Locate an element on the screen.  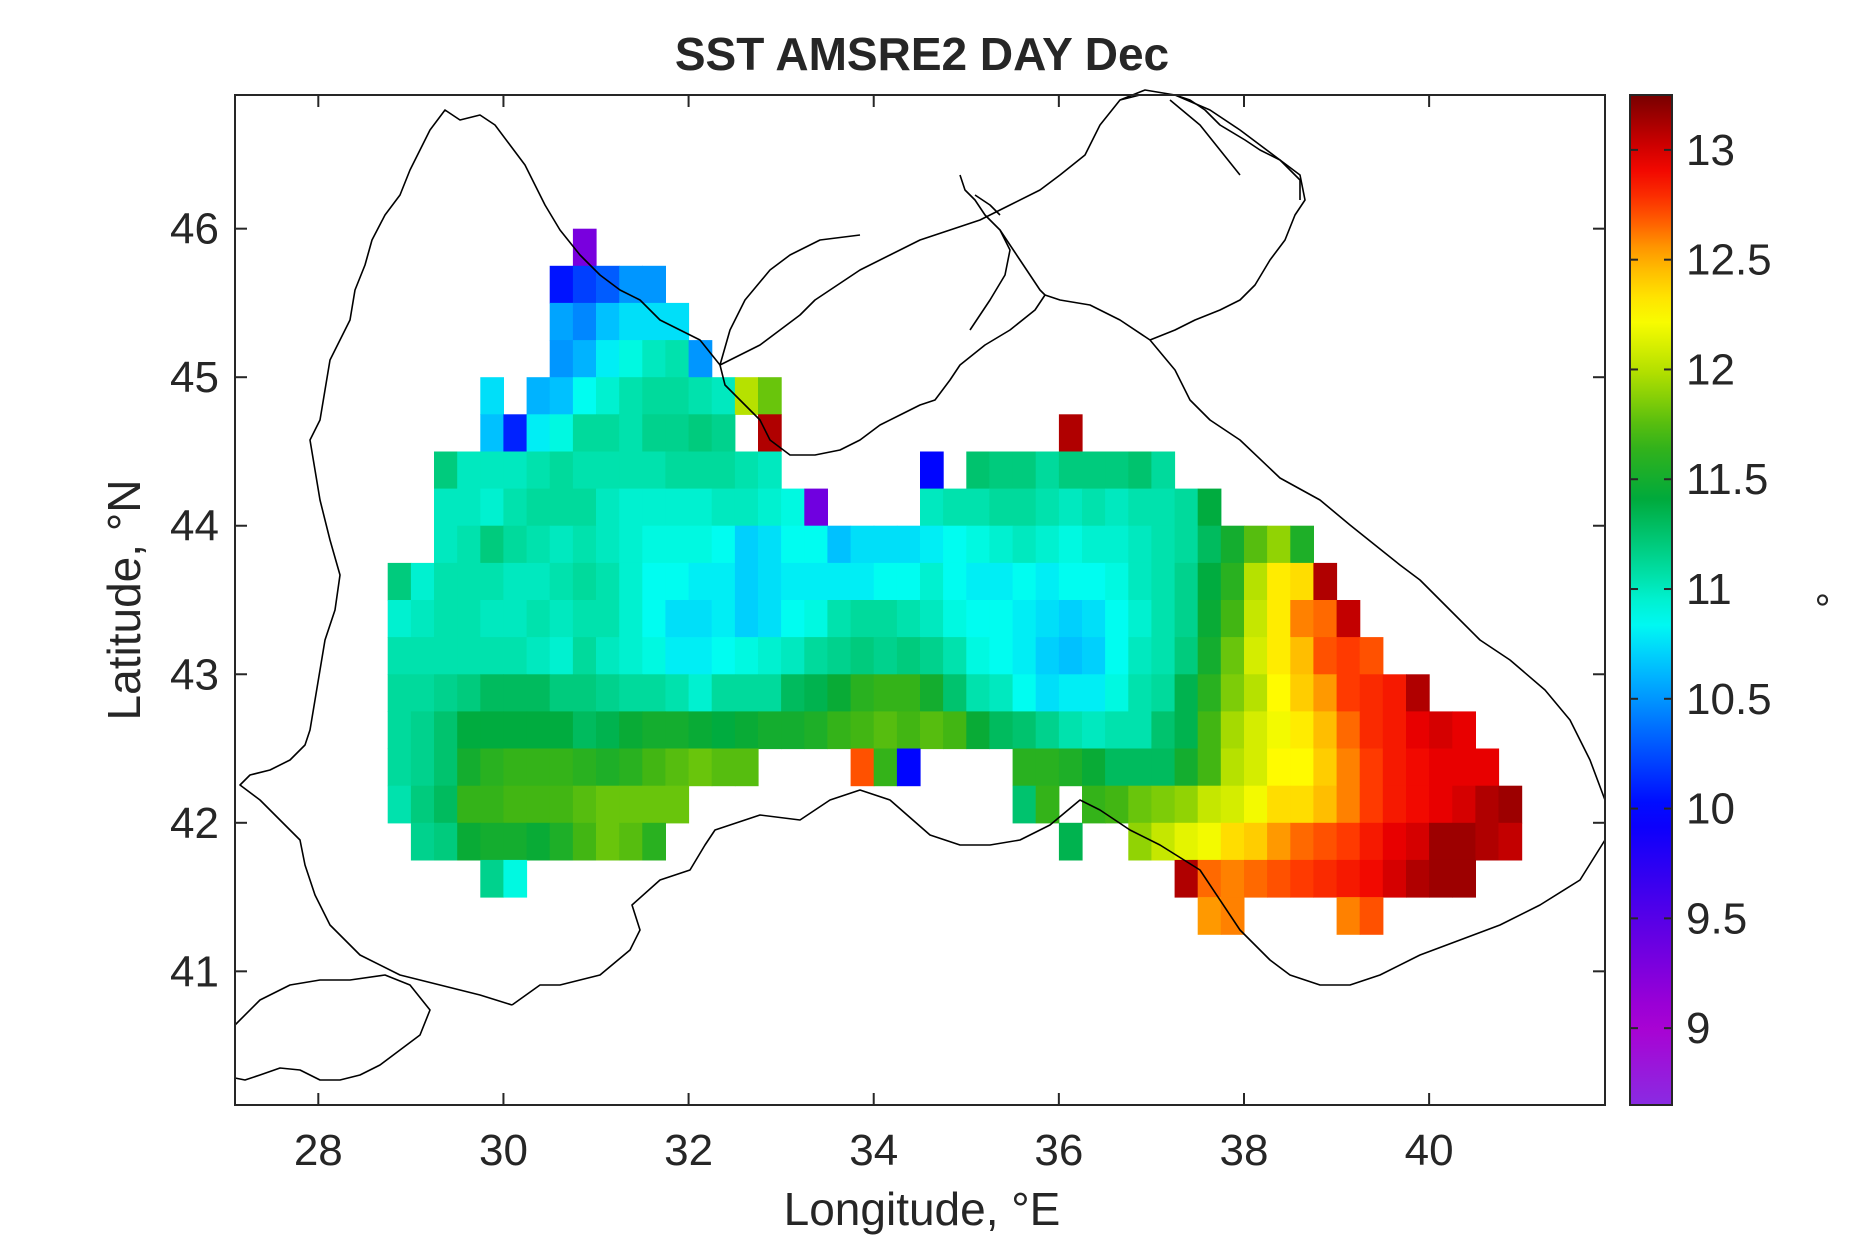
colorbar is located at coordinates (1651, 600).